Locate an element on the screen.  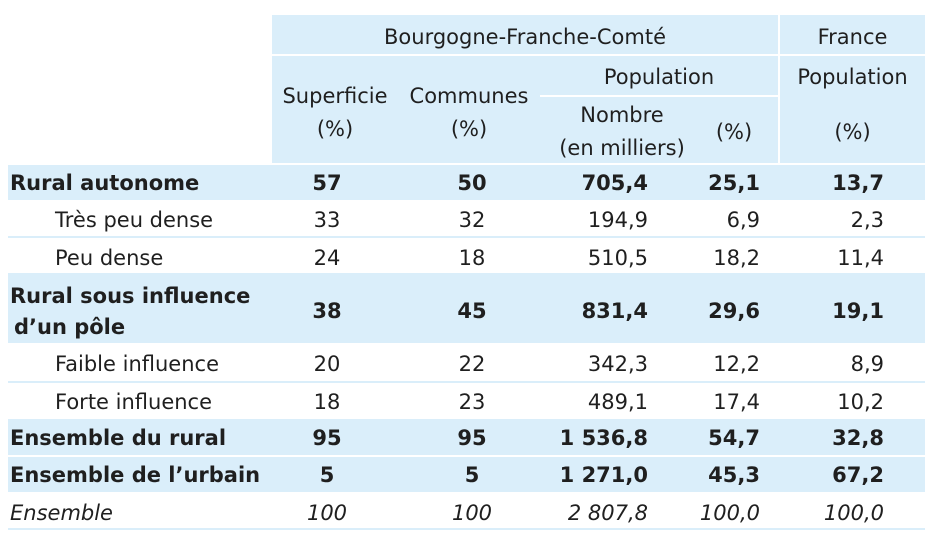
cell-pct: 54,7 is located at coordinates (734, 438).